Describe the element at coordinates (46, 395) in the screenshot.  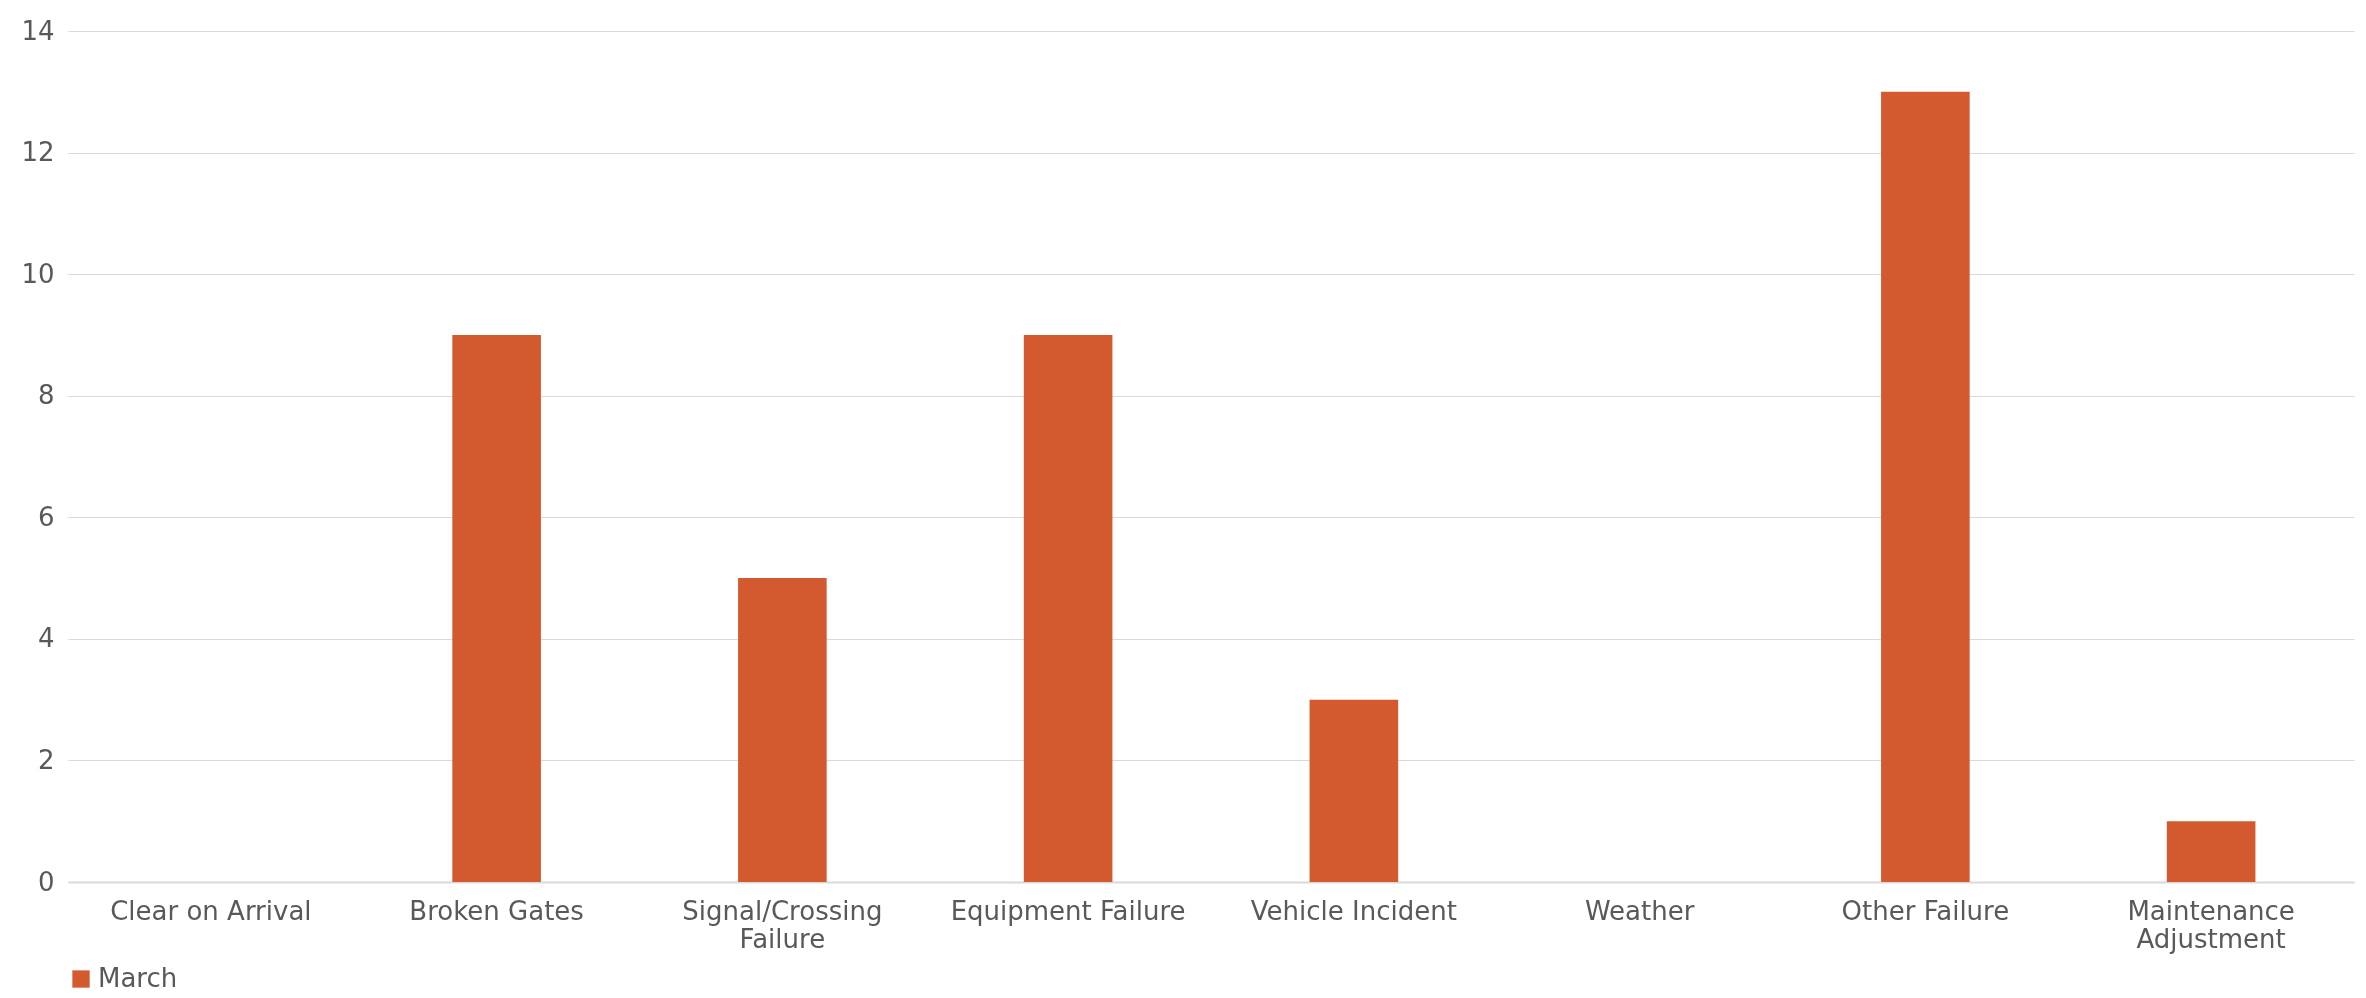
I see `y-tick-label: 8` at that location.